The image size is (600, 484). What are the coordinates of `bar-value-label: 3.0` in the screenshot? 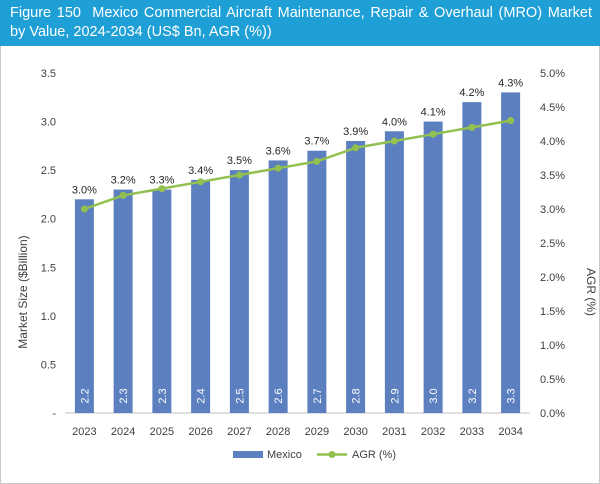 It's located at (434, 395).